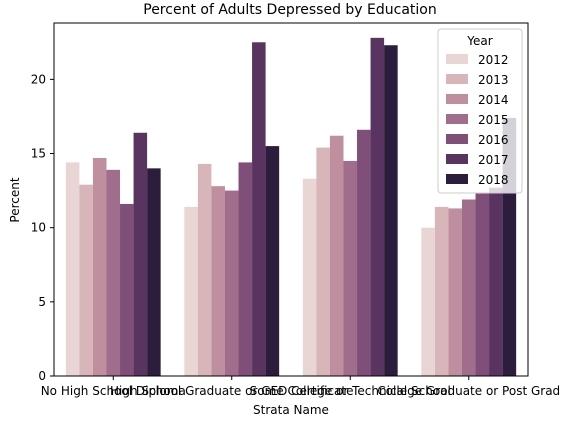 This screenshot has height=422, width=575. Describe the element at coordinates (493, 140) in the screenshot. I see `legend-label-2016: 2016` at that location.